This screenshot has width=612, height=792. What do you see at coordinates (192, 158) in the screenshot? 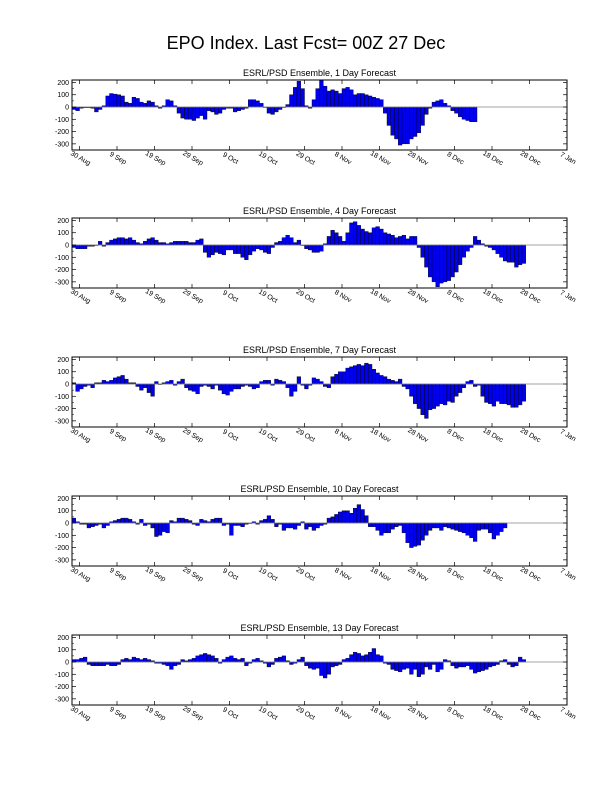
I see `x-tick-label: 29 Sep` at bounding box center [192, 158].